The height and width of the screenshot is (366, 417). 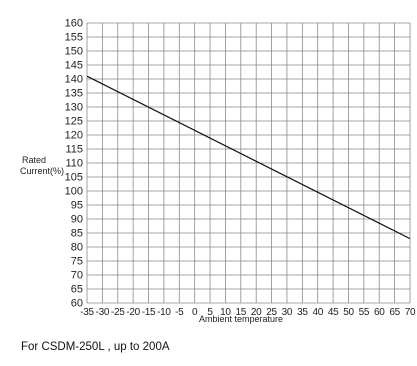 I want to click on y-tick-label: 80, so click(x=77, y=248).